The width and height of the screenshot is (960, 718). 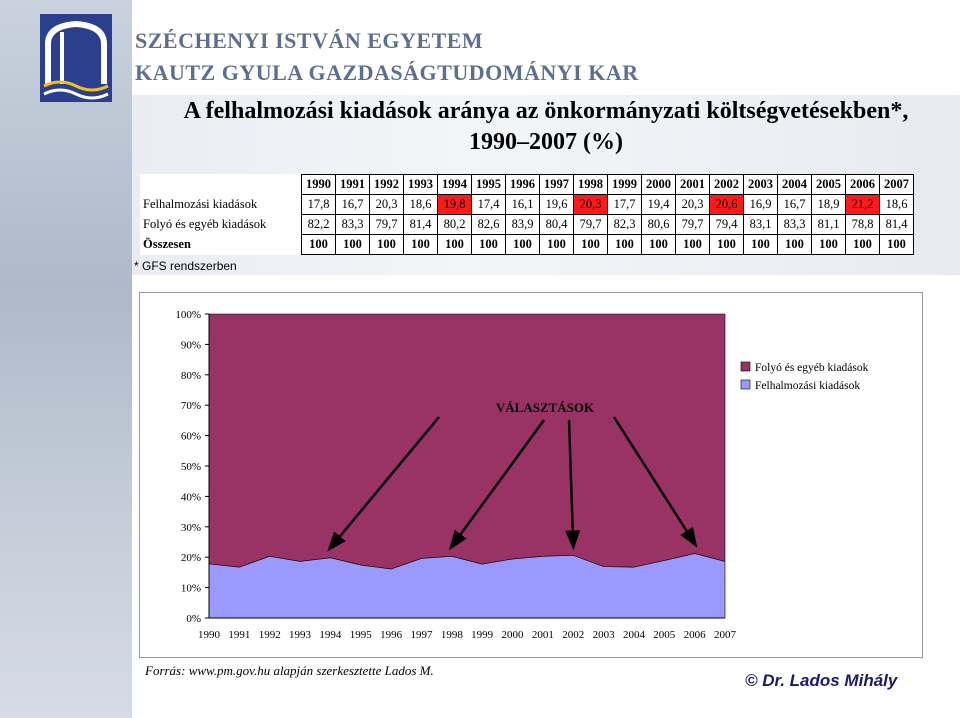 I want to click on table-year-header: 2003, so click(x=760, y=184).